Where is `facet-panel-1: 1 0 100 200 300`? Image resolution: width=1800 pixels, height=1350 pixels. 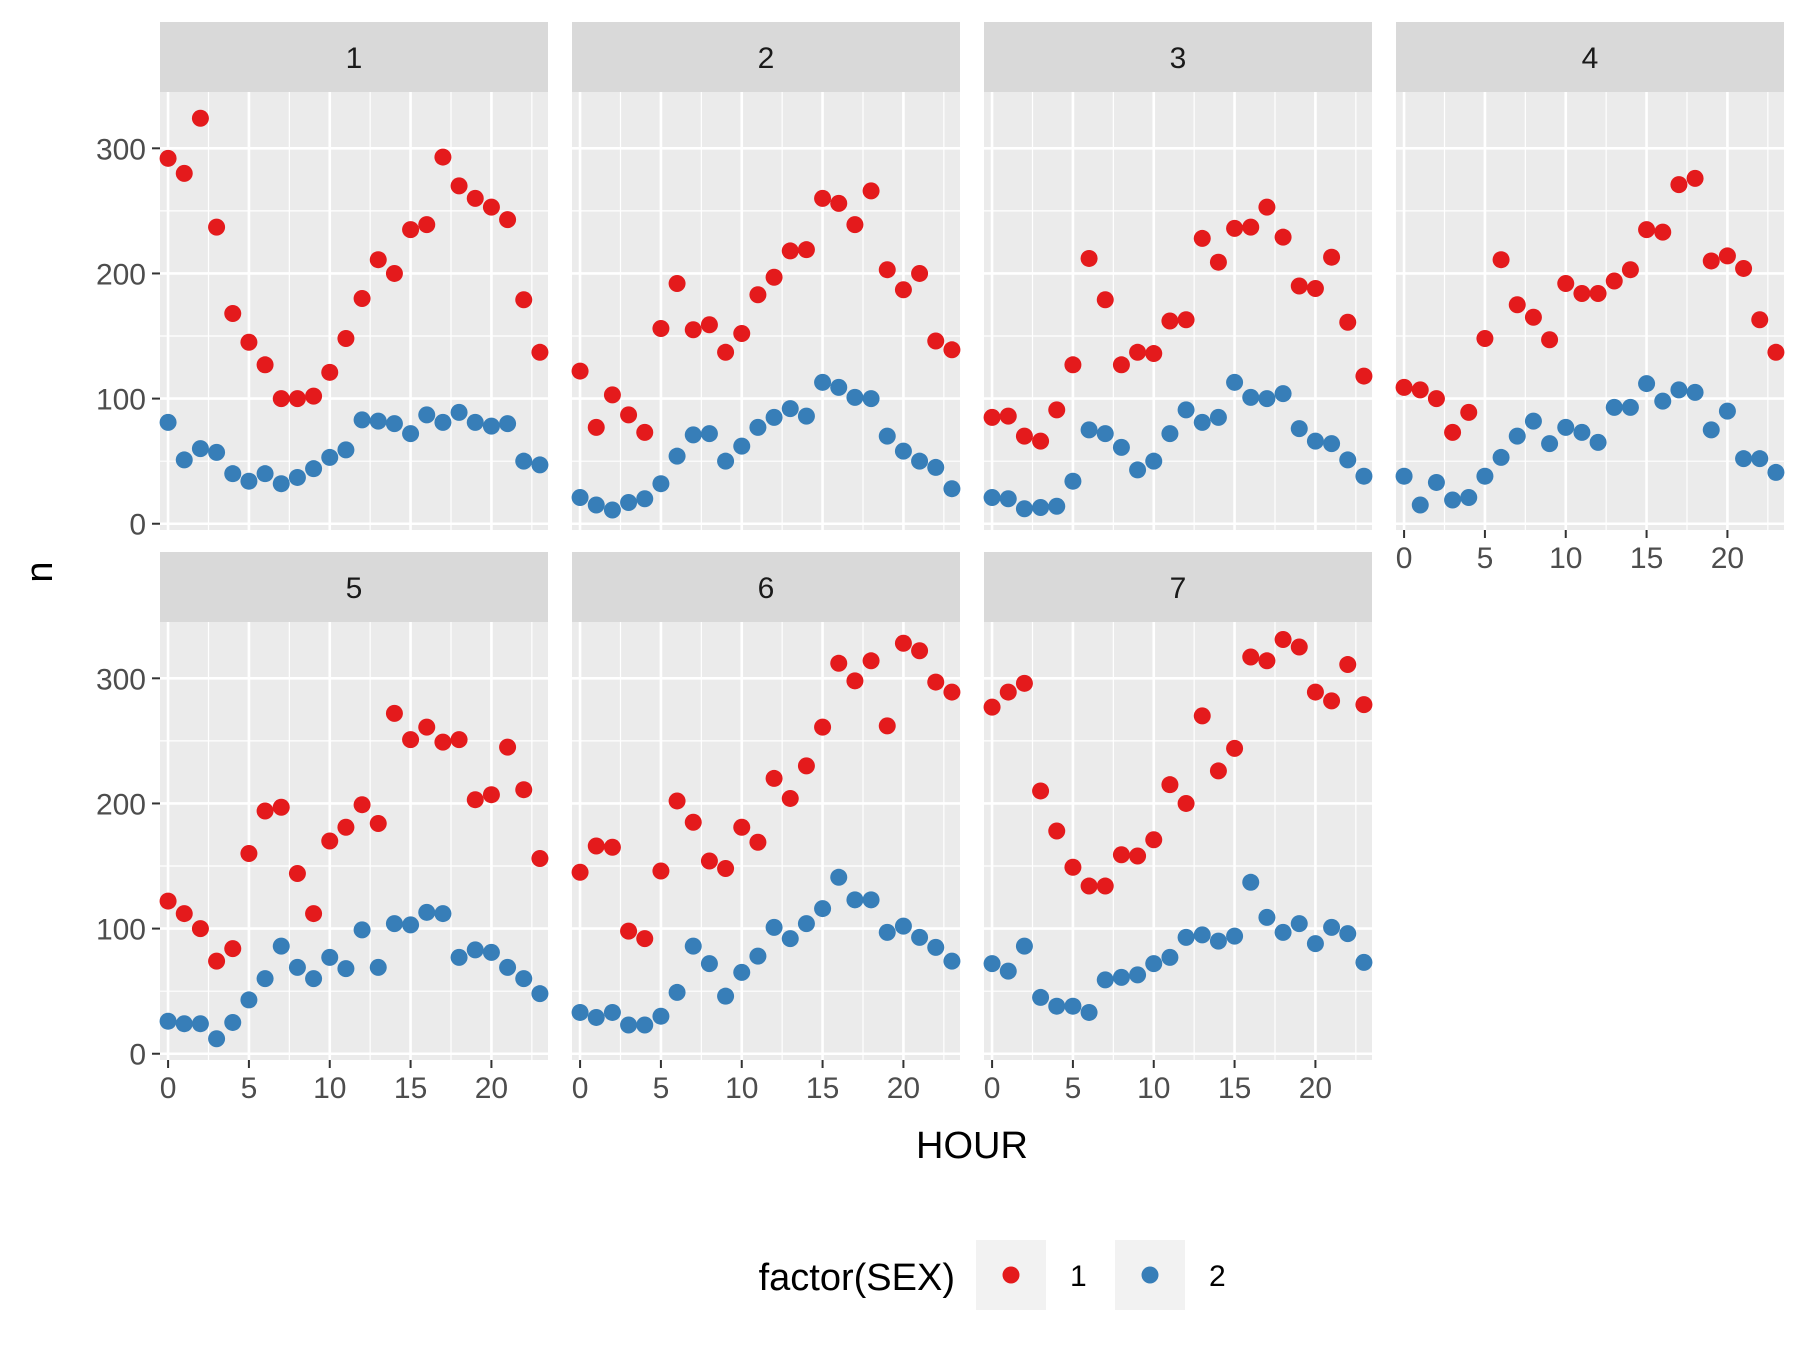
facet-panel-1: 1 0 100 200 300 is located at coordinates (322, 282).